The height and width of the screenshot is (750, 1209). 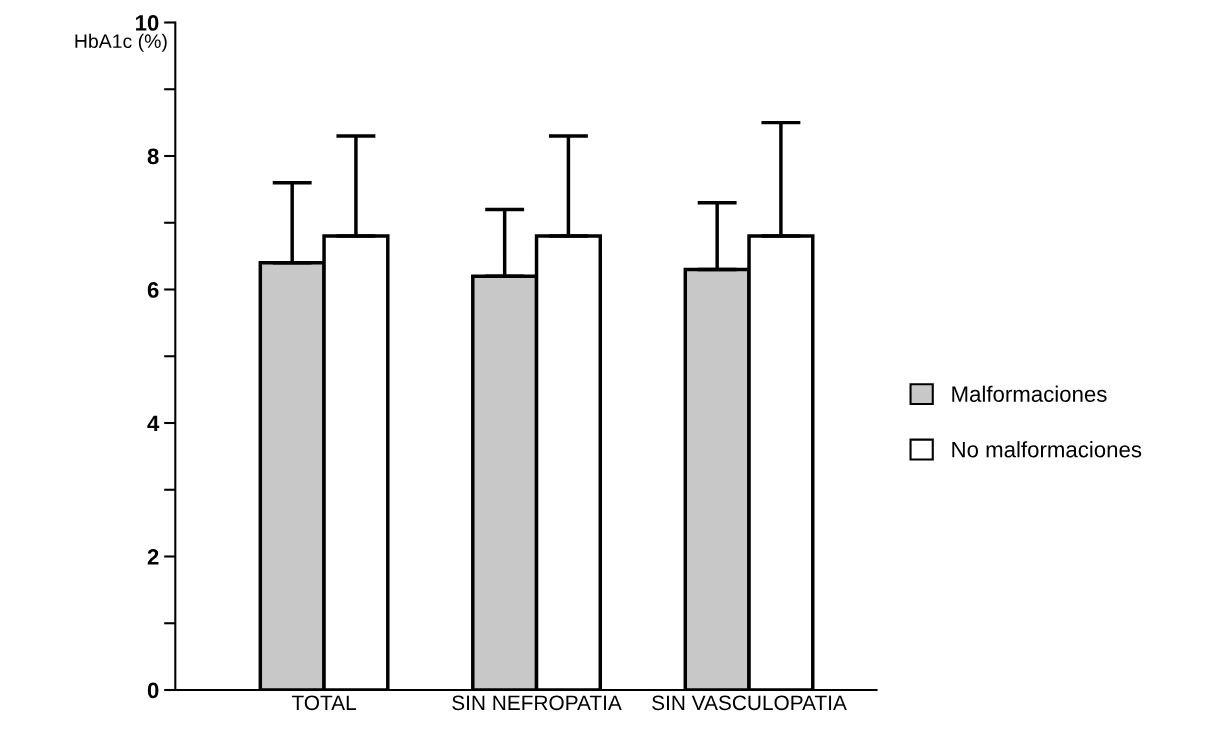 What do you see at coordinates (749, 703) in the screenshot?
I see `x-tick-label: SIN VASCULOPATIA` at bounding box center [749, 703].